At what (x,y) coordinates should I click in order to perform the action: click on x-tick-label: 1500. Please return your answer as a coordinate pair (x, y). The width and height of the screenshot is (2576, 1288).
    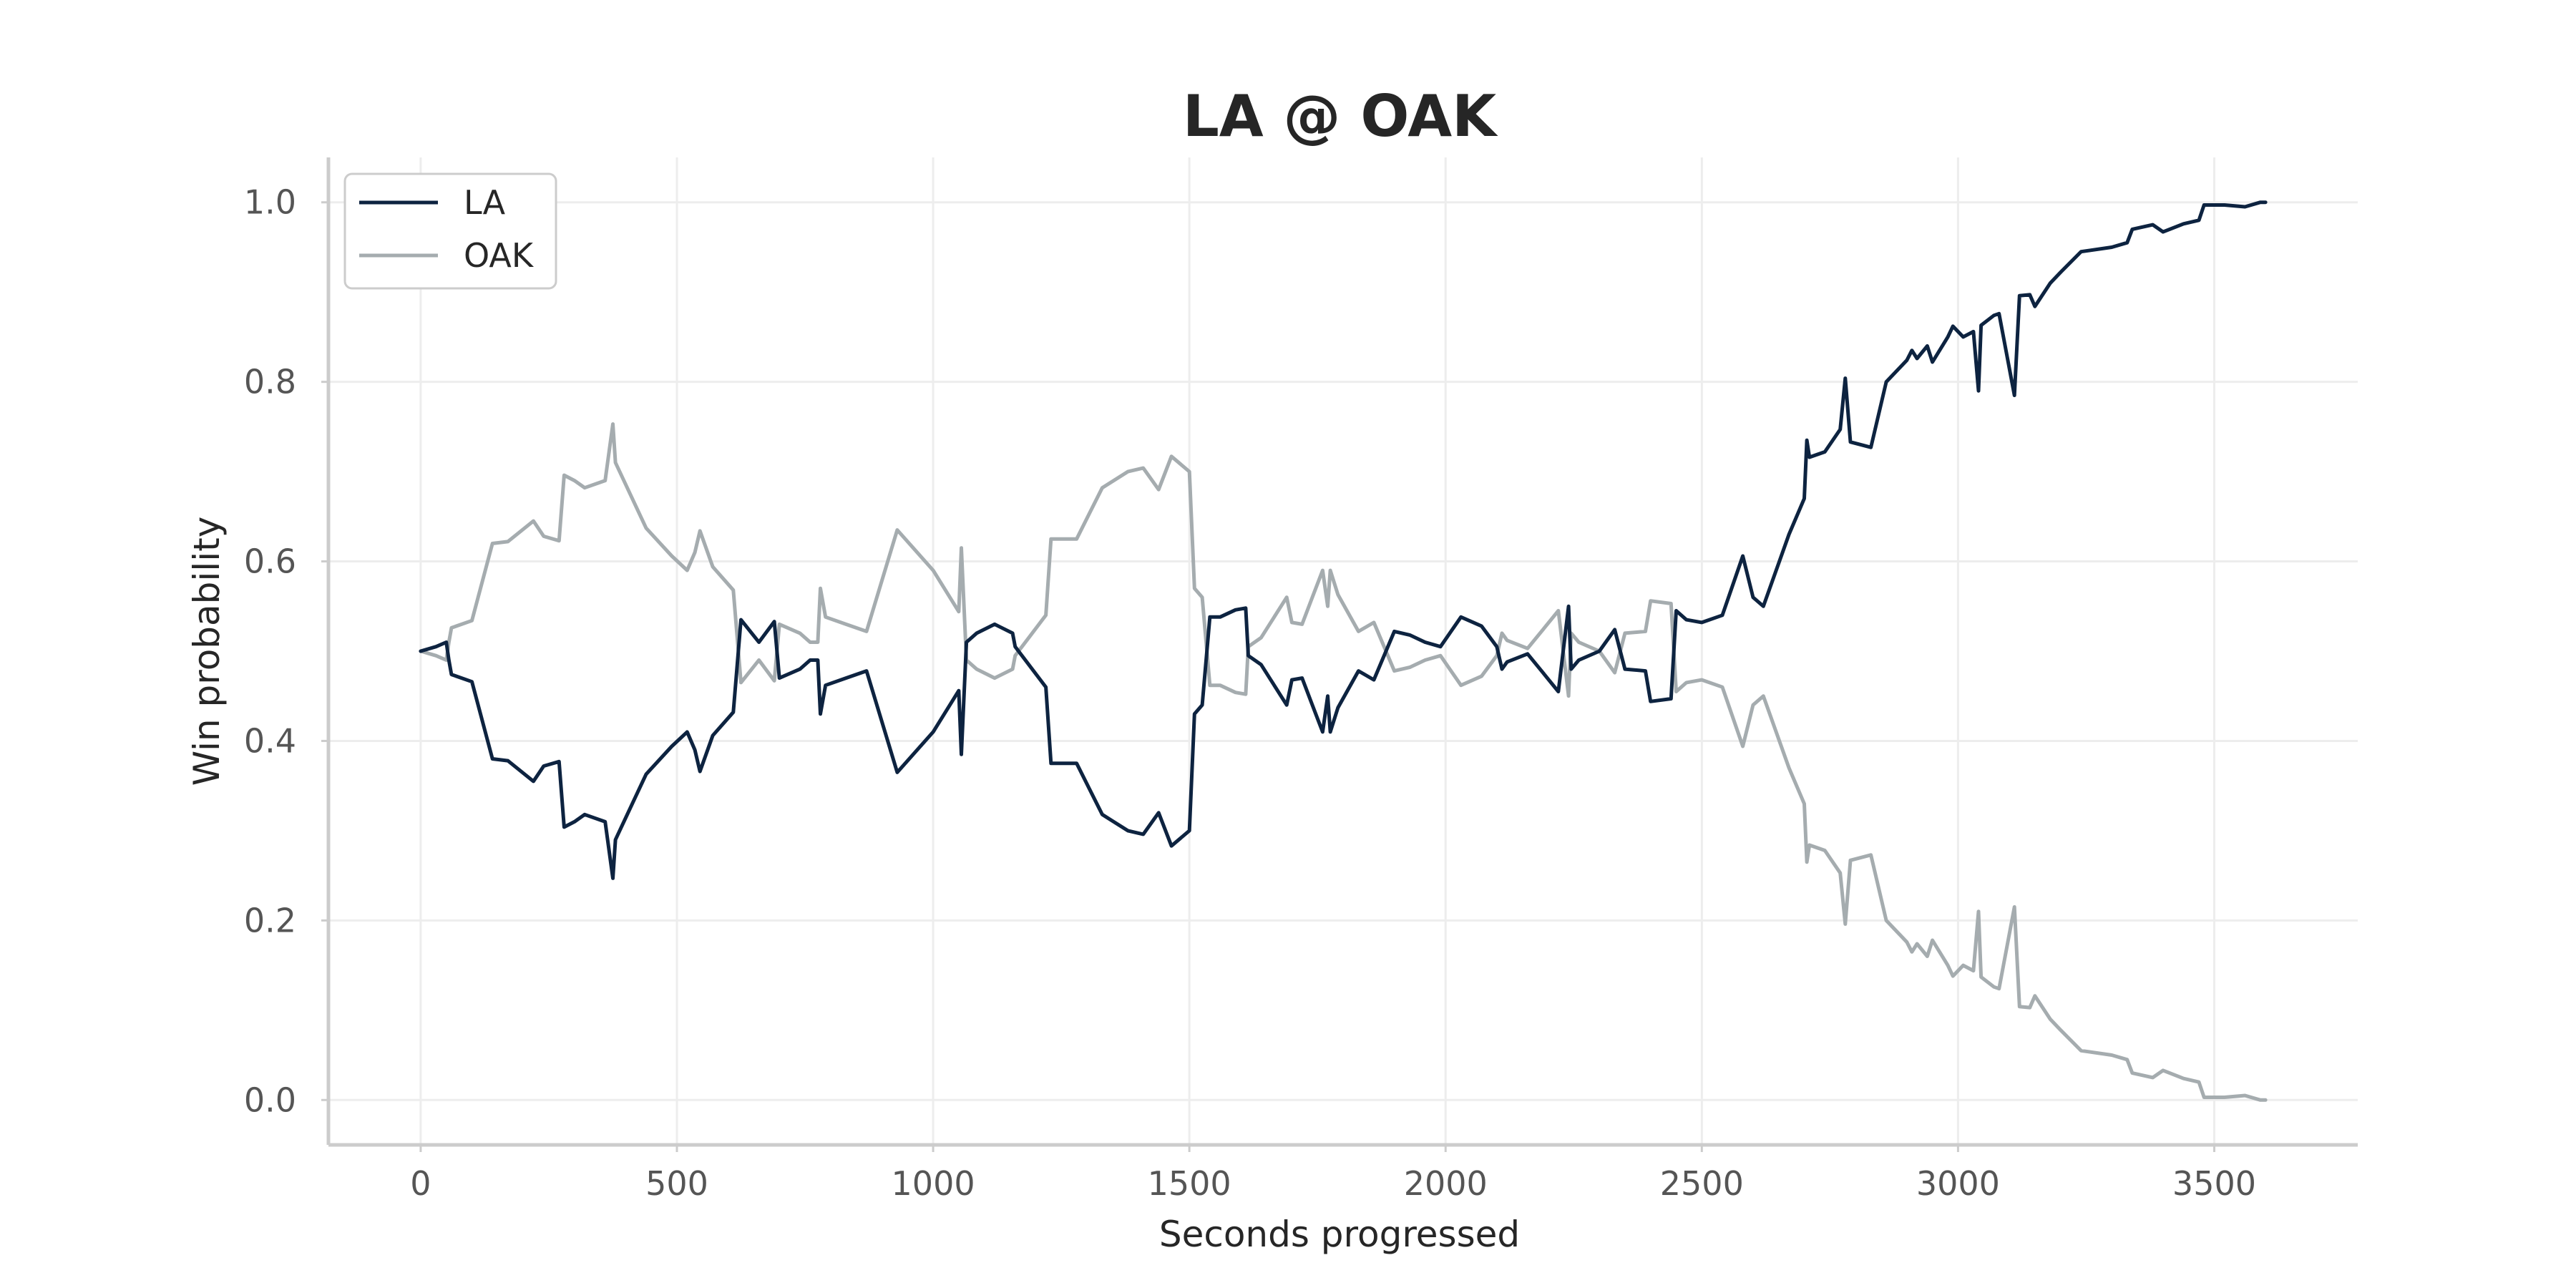
    Looking at the image, I should click on (1189, 1183).